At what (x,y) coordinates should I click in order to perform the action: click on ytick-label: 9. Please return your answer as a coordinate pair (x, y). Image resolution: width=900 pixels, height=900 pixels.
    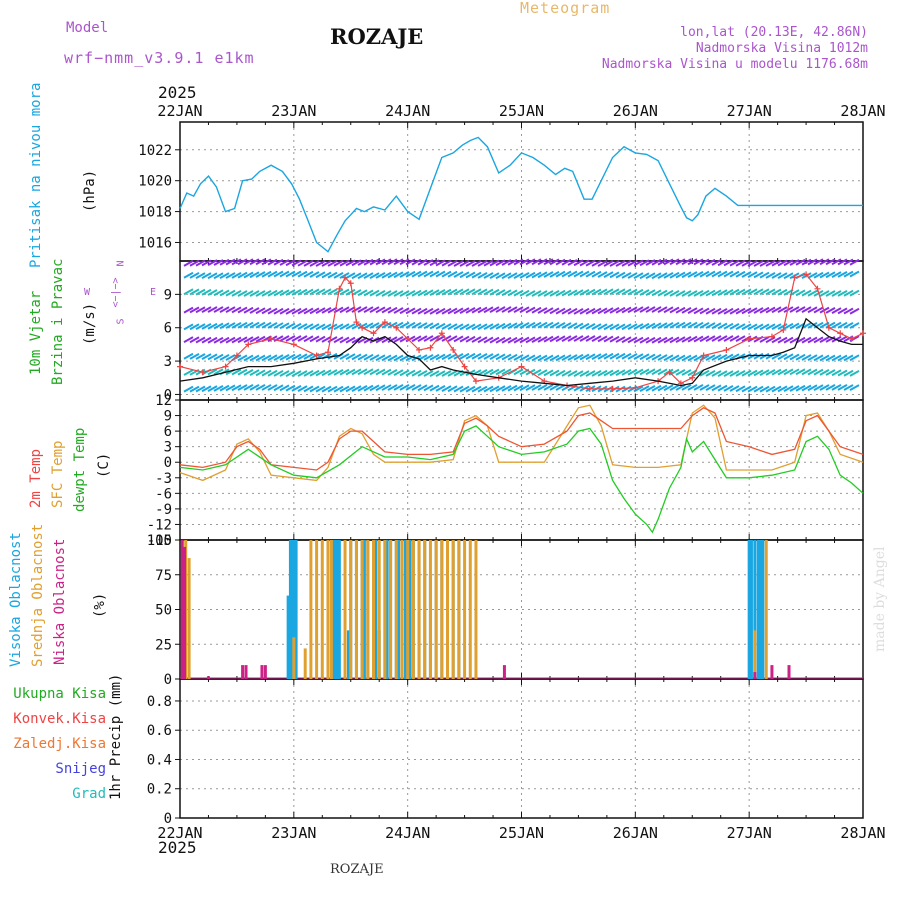
    Looking at the image, I should click on (168, 295).